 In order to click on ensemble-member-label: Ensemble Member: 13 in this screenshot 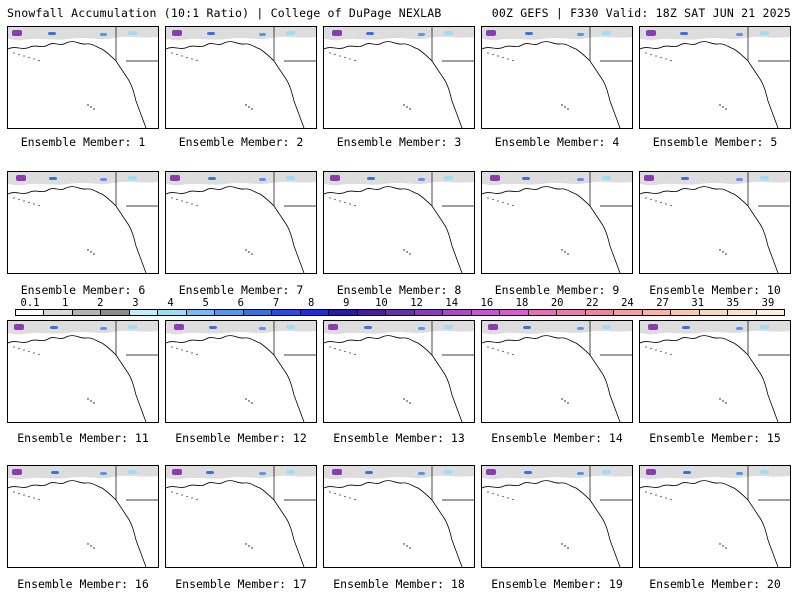, I will do `click(399, 438)`.